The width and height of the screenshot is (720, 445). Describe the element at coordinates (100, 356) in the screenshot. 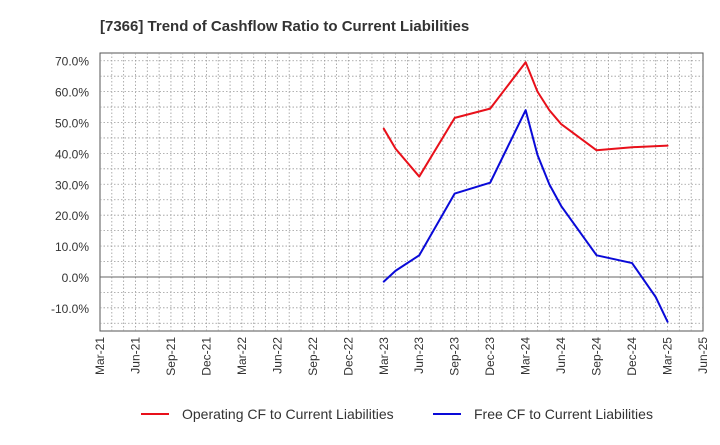

I see `x-tick-label: Mar-21` at that location.